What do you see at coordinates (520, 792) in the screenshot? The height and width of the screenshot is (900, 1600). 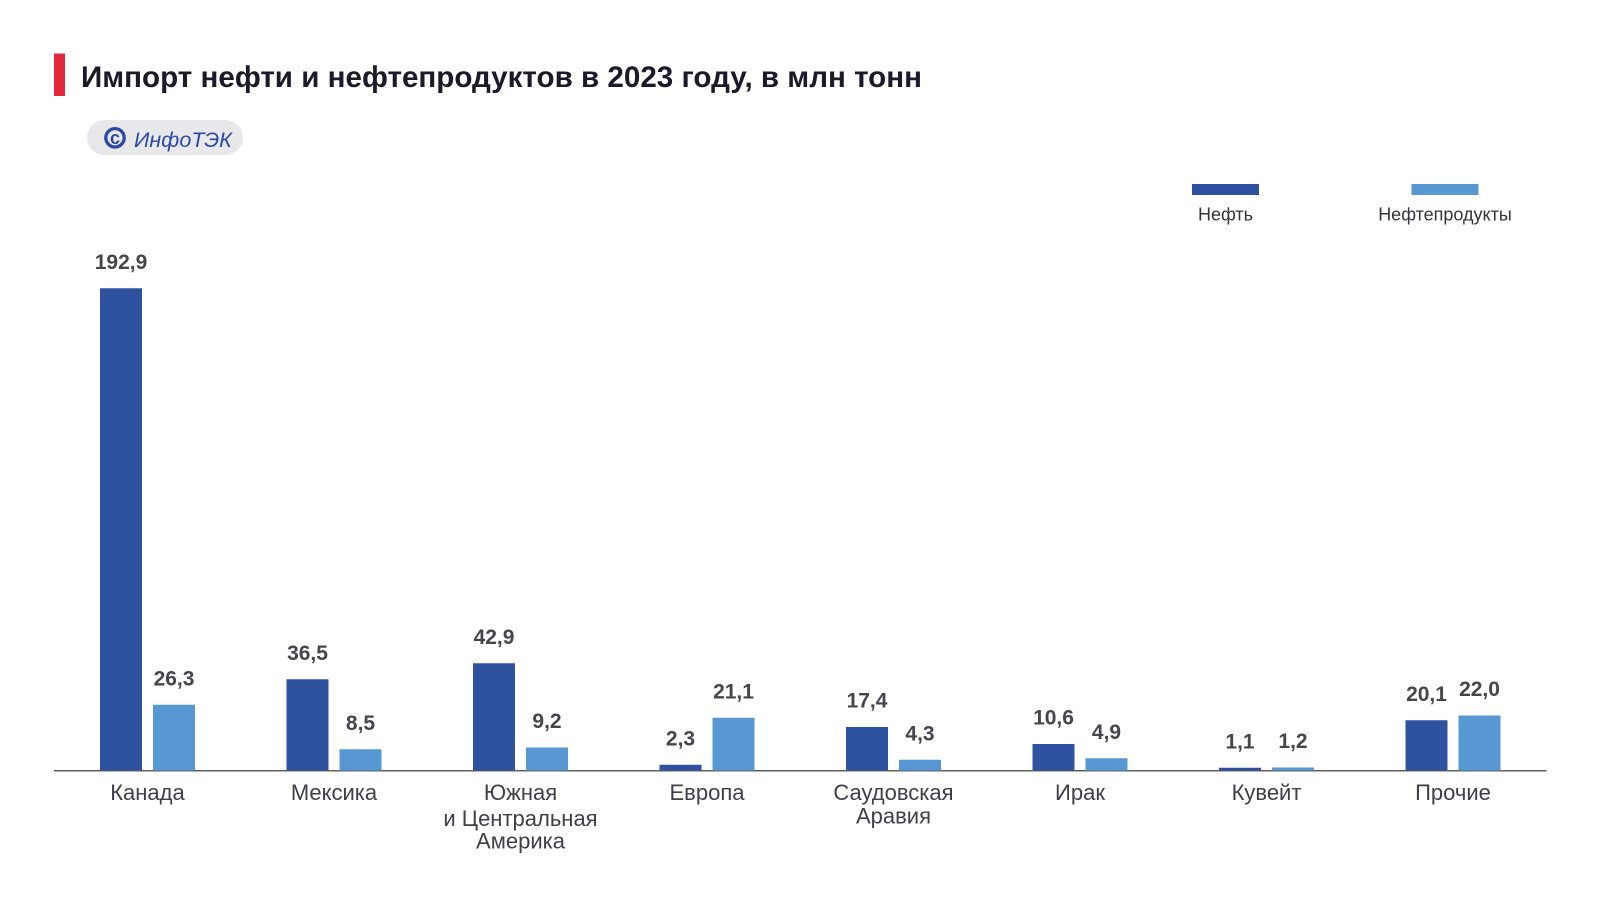 I see `svg-text: Южная` at bounding box center [520, 792].